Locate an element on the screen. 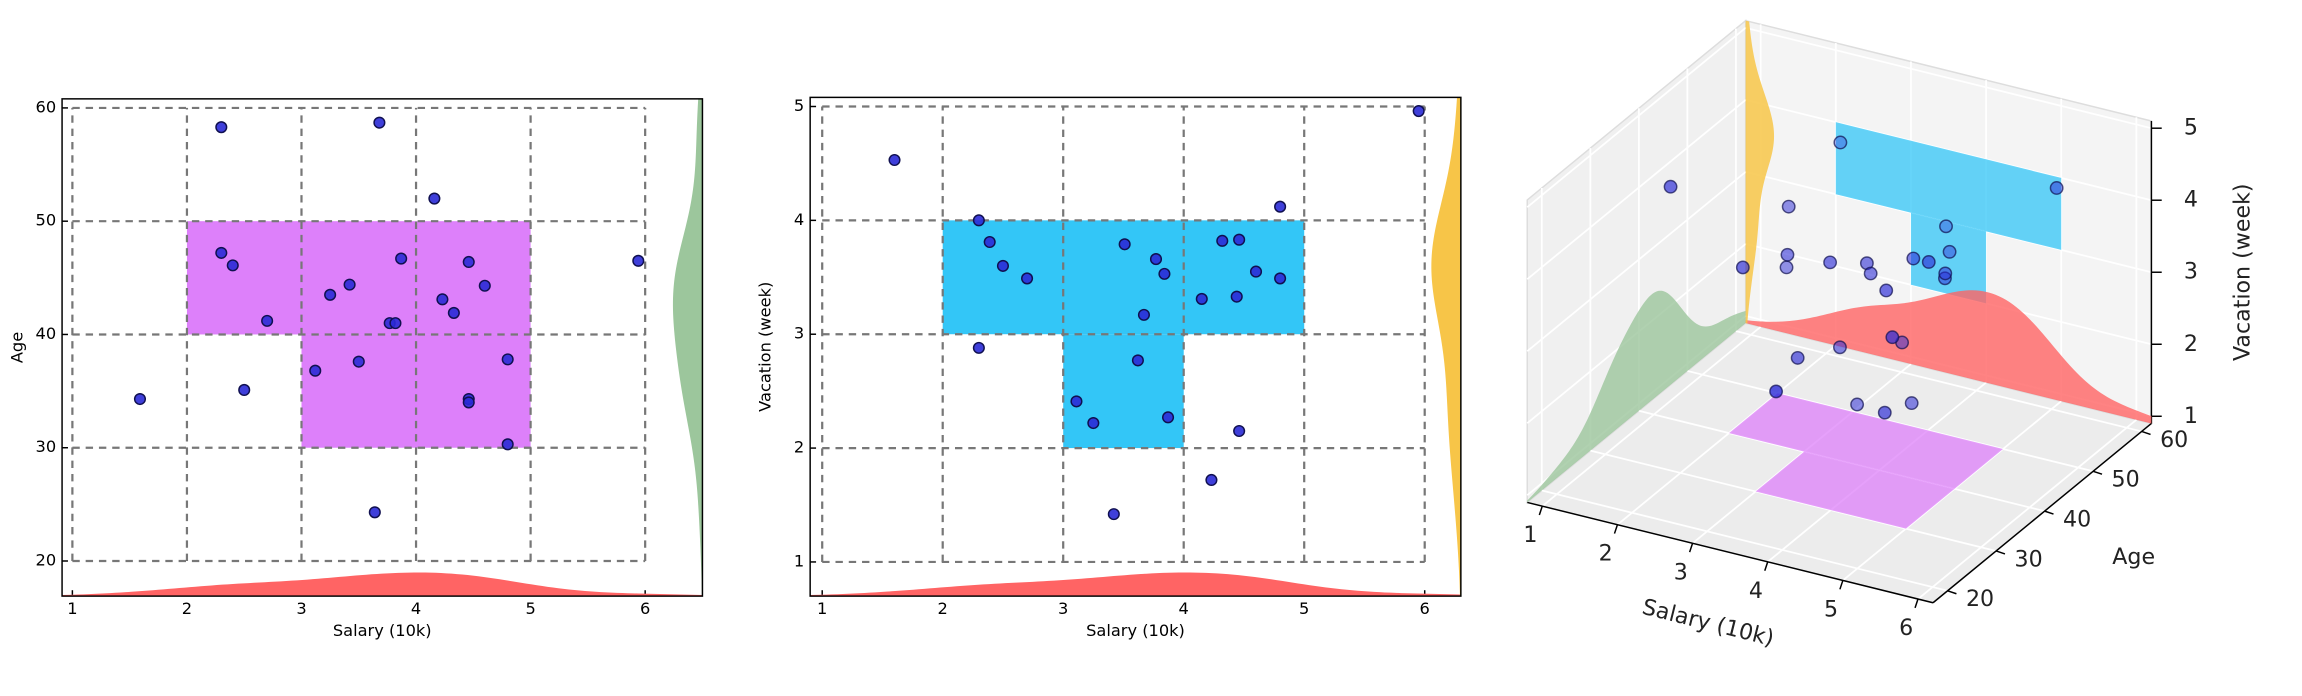 The width and height of the screenshot is (2302, 696). y-tick-label: 60 is located at coordinates (46, 106).